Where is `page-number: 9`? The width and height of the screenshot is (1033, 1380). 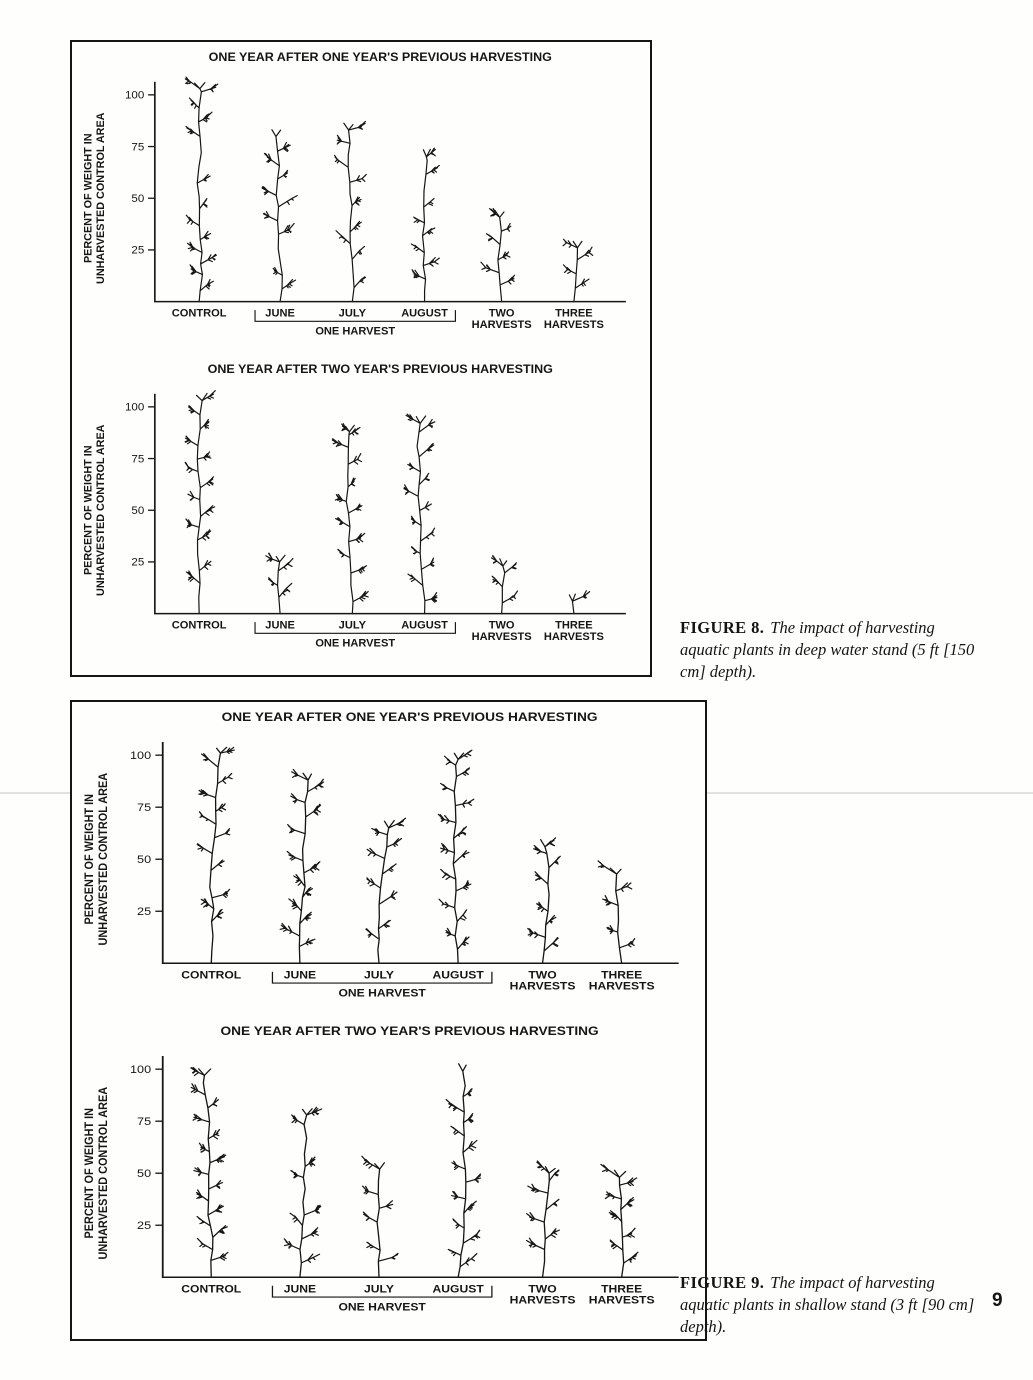
page-number: 9 is located at coordinates (997, 1300).